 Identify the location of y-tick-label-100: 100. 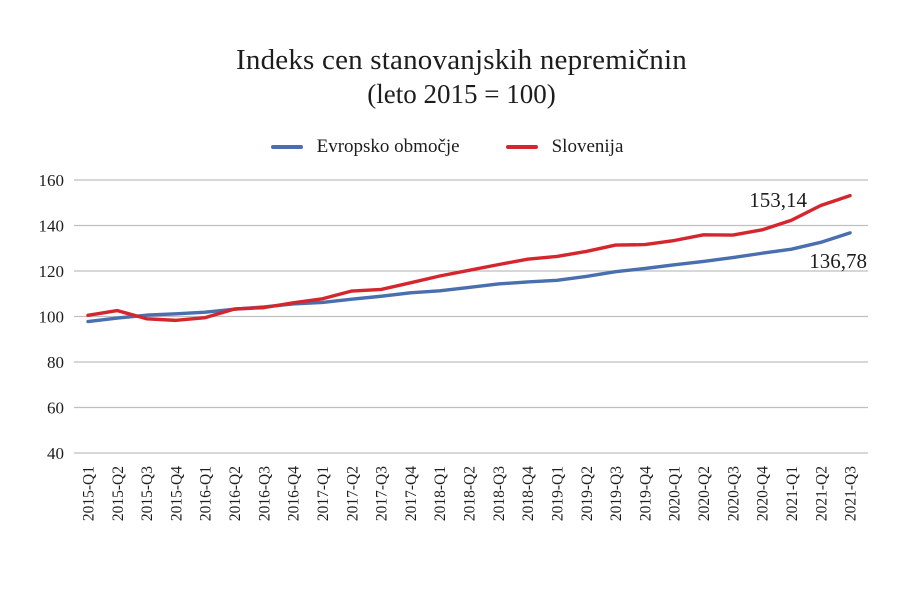
(52, 317).